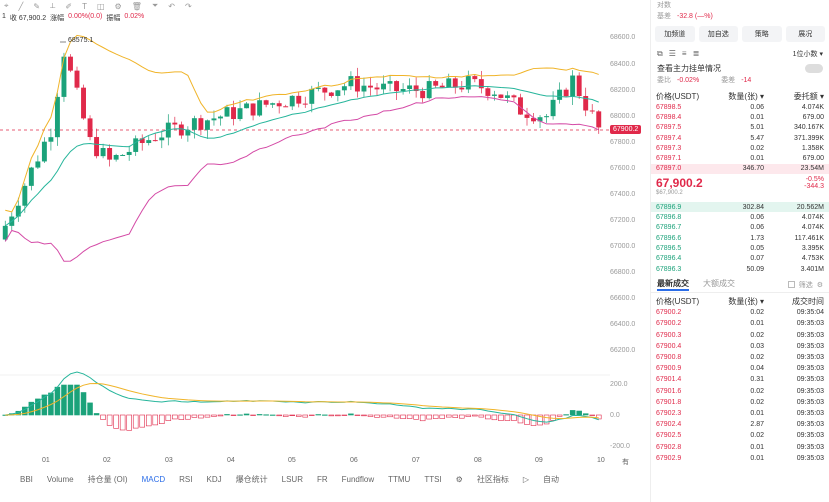 The image size is (829, 502). Describe the element at coordinates (696, 53) in the screenshot. I see `orderbook-asks-icon: ≣` at that location.